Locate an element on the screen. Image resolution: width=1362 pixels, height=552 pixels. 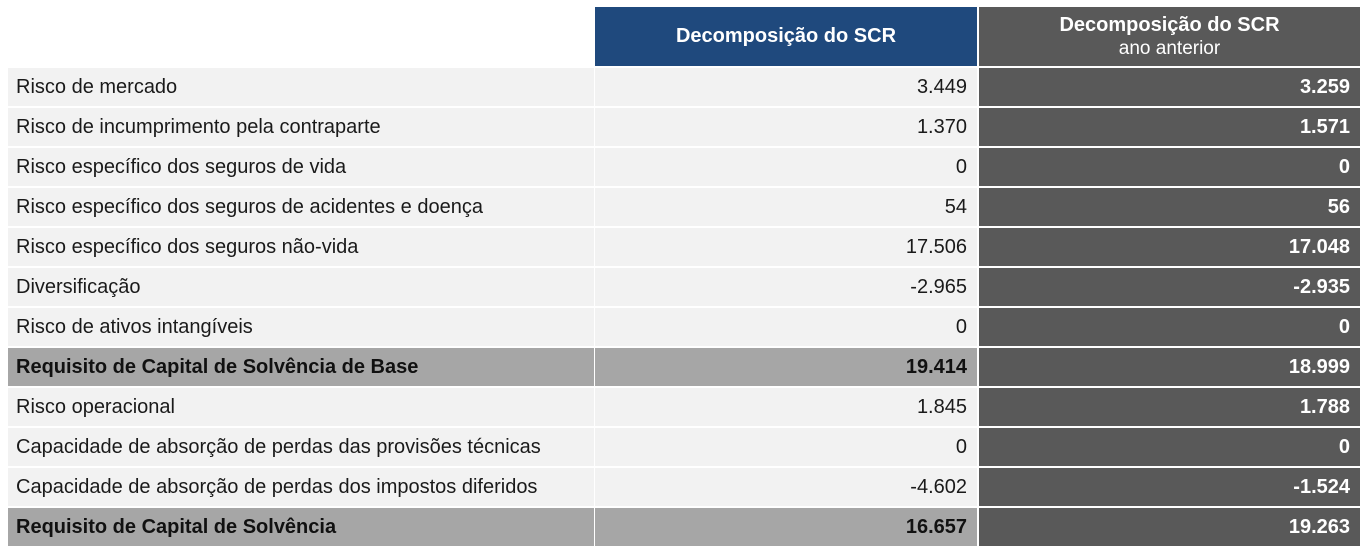
row-previous-value: 17.048 is located at coordinates (1168, 246).